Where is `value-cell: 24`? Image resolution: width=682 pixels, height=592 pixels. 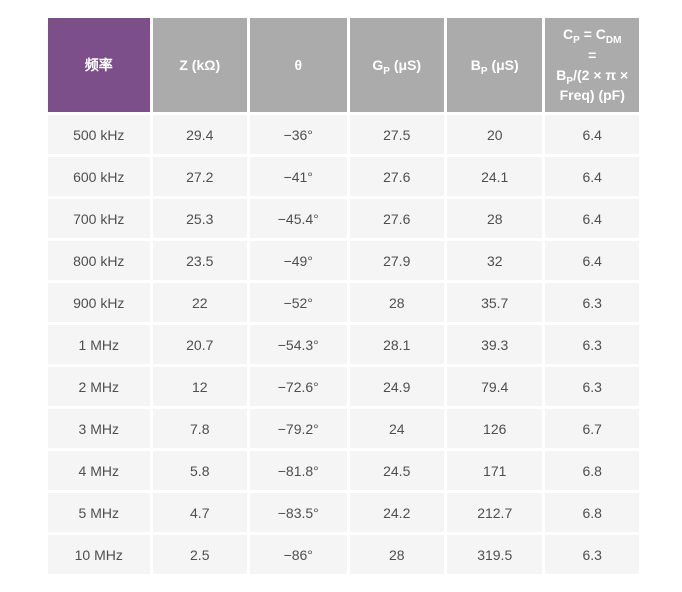 value-cell: 24 is located at coordinates (396, 428).